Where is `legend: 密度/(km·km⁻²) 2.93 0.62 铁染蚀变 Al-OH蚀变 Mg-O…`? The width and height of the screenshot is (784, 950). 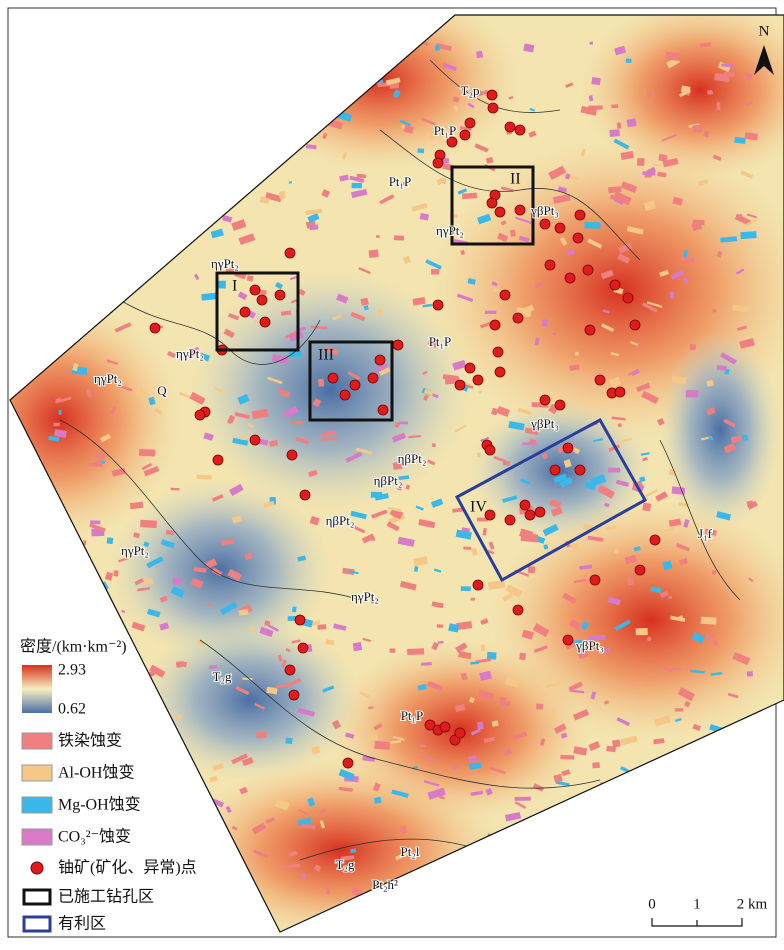
legend: 密度/(km·km⁻²) 2.93 0.62 铁染蚀变 Al-OH蚀变 Mg-O… is located at coordinates (108, 785).